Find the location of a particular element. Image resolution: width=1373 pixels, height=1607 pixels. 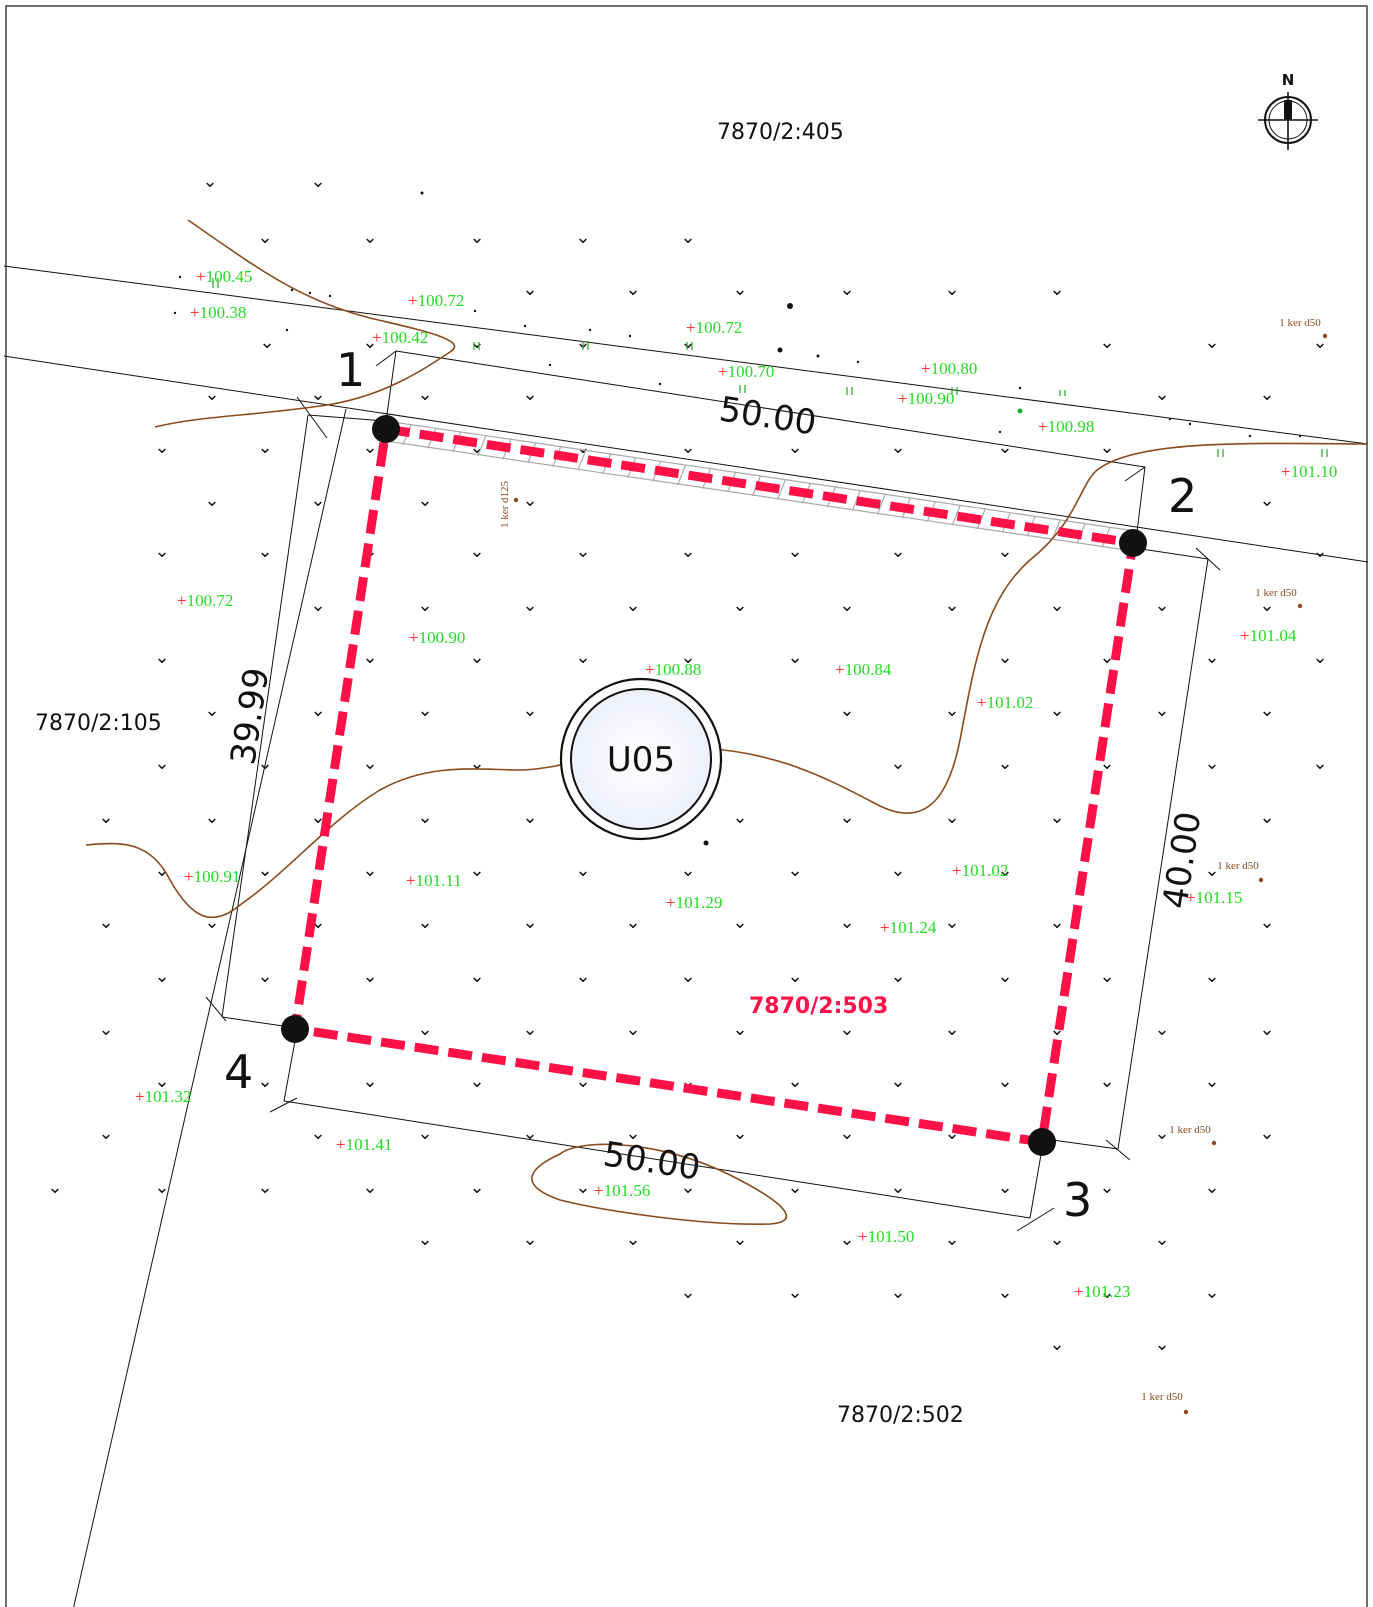

road-markings is located at coordinates (770, 367).